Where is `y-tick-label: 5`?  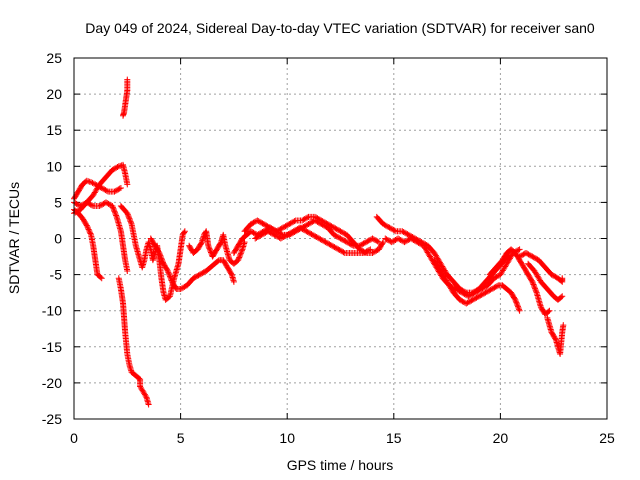
y-tick-label: 5 is located at coordinates (58, 202).